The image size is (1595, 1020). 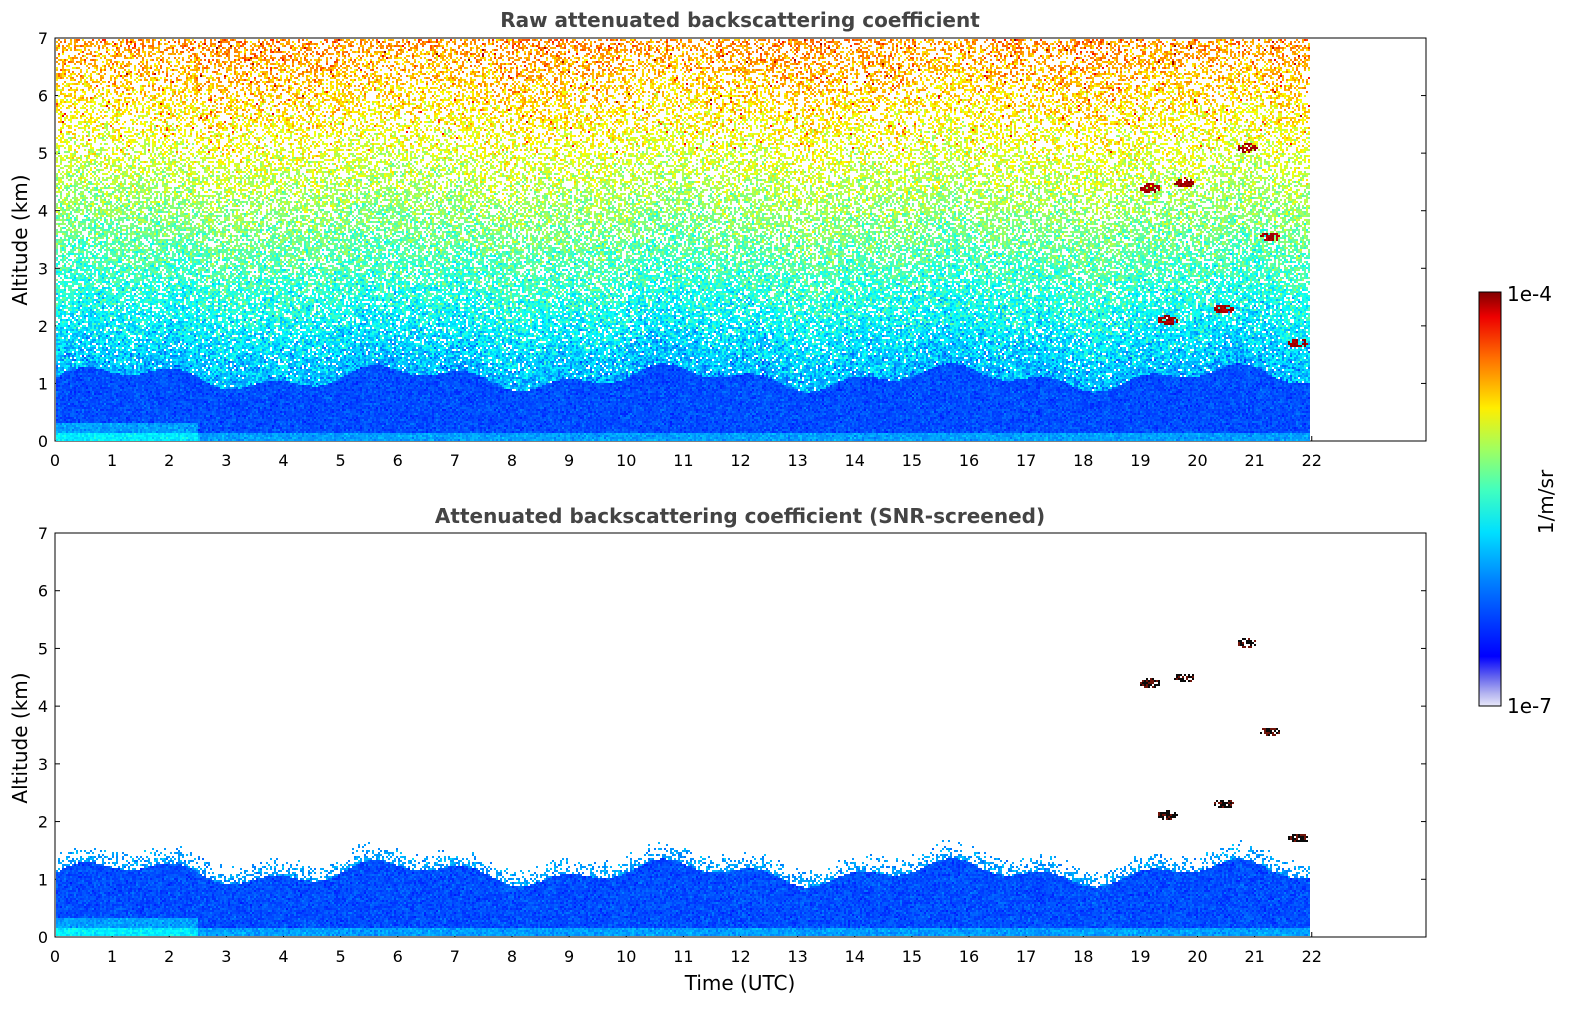 I want to click on colorbar: 1e-4 1e-7 1/m/sr, so click(x=1518, y=500).